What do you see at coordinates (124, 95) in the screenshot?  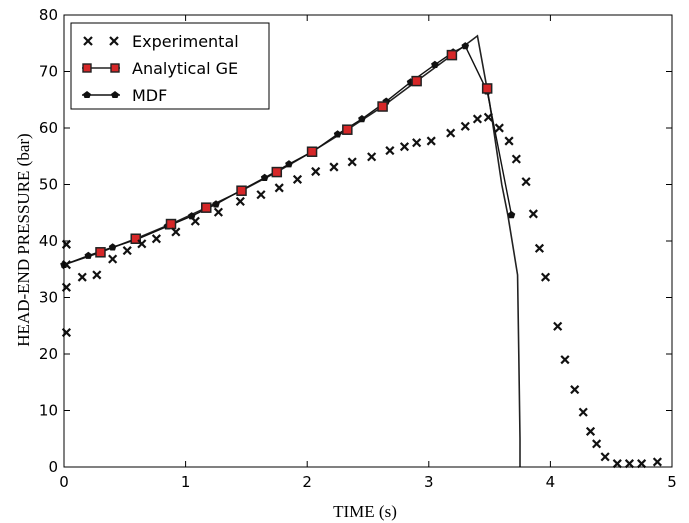 I see `legend-entry-mdf: MDF` at bounding box center [124, 95].